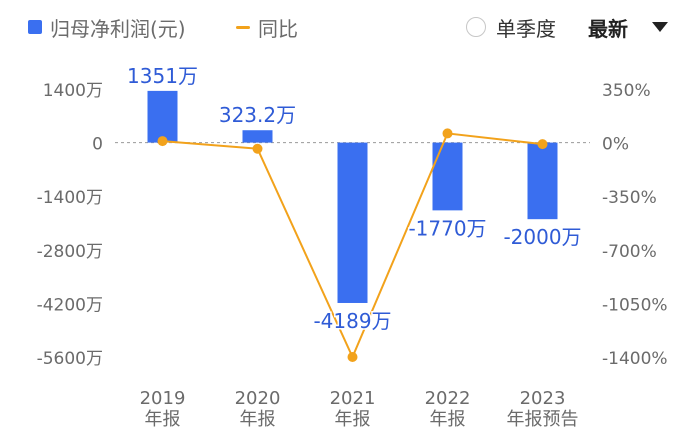  Describe the element at coordinates (258, 398) in the screenshot. I see `x-axis-year-label: 2020` at that location.